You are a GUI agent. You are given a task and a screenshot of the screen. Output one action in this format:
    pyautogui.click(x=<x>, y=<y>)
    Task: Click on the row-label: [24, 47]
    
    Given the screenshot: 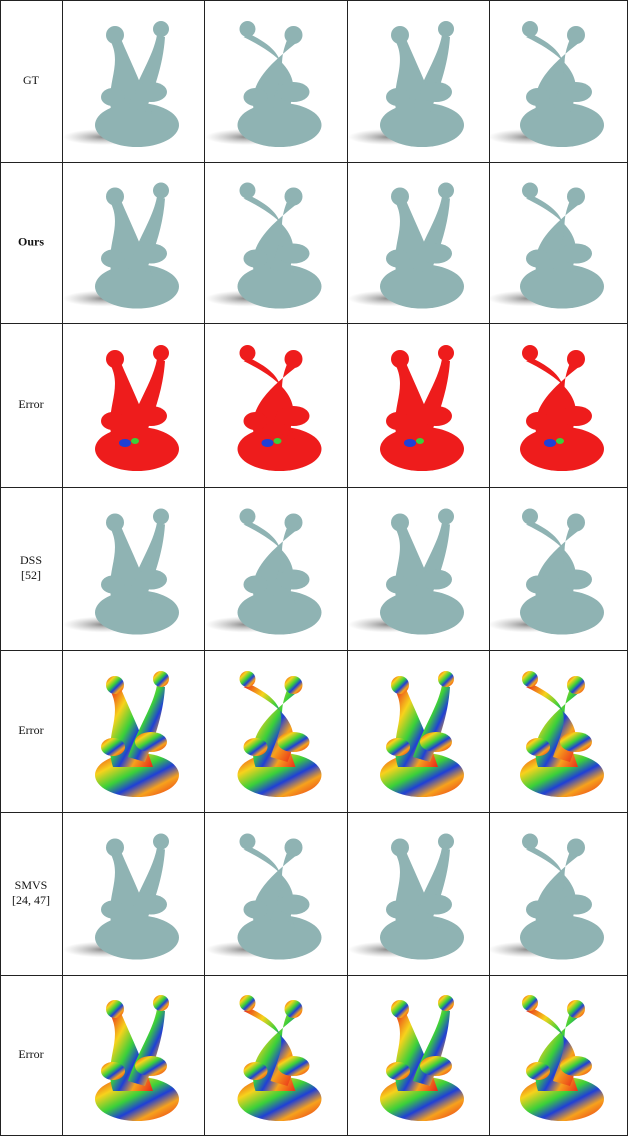 What is the action you would take?
    pyautogui.click(x=31, y=900)
    